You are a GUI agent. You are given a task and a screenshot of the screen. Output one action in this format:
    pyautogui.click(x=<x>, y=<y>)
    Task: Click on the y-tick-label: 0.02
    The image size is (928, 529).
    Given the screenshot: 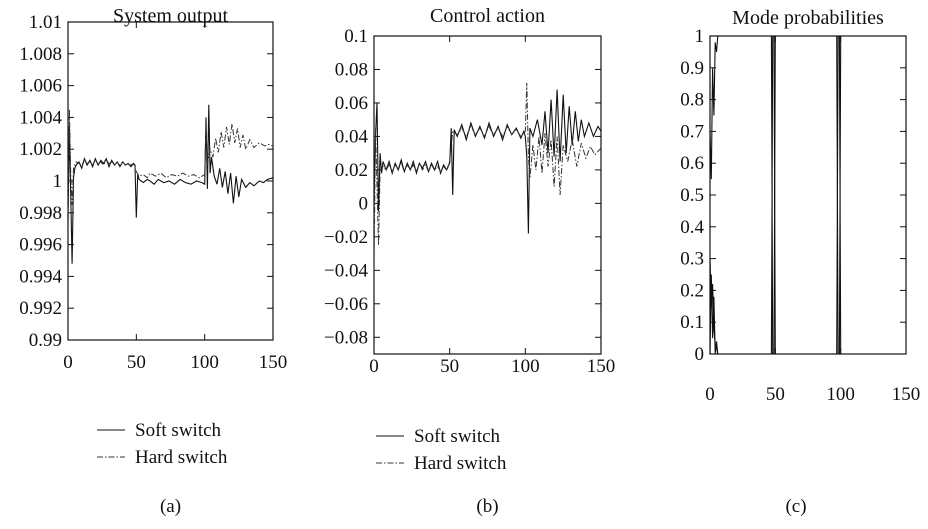 What is the action you would take?
    pyautogui.click(x=351, y=170)
    